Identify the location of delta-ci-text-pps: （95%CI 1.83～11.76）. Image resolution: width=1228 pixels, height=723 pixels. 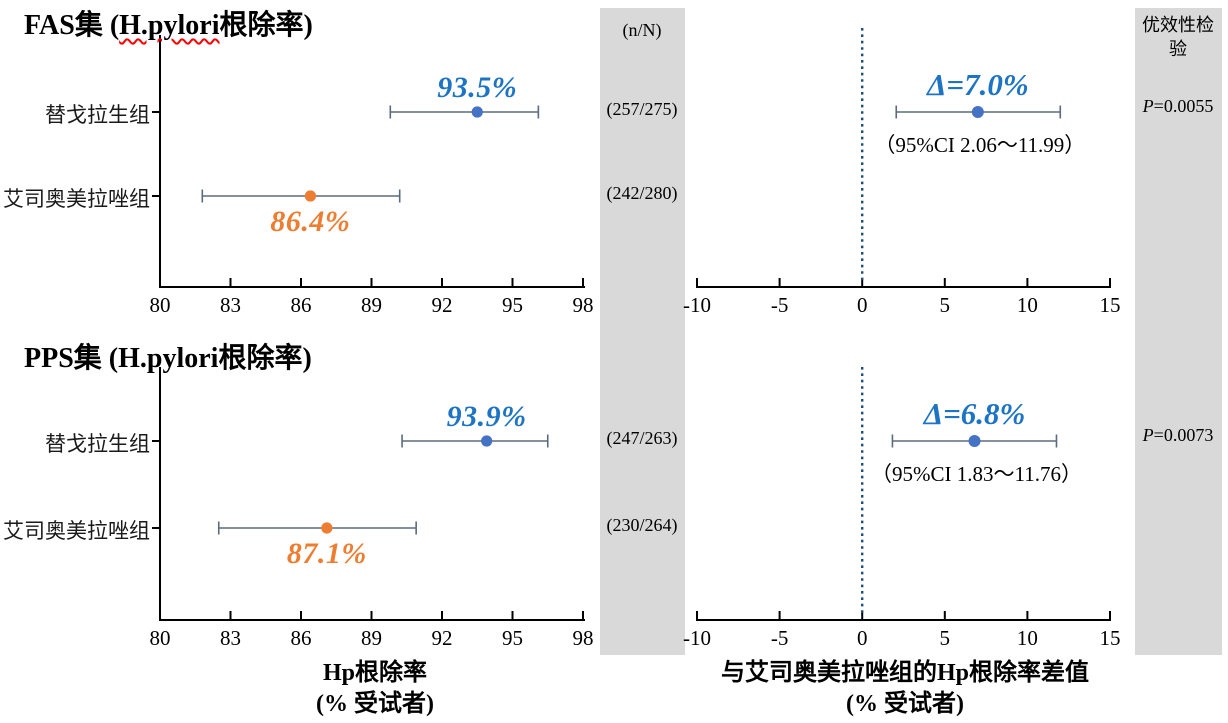
(977, 474).